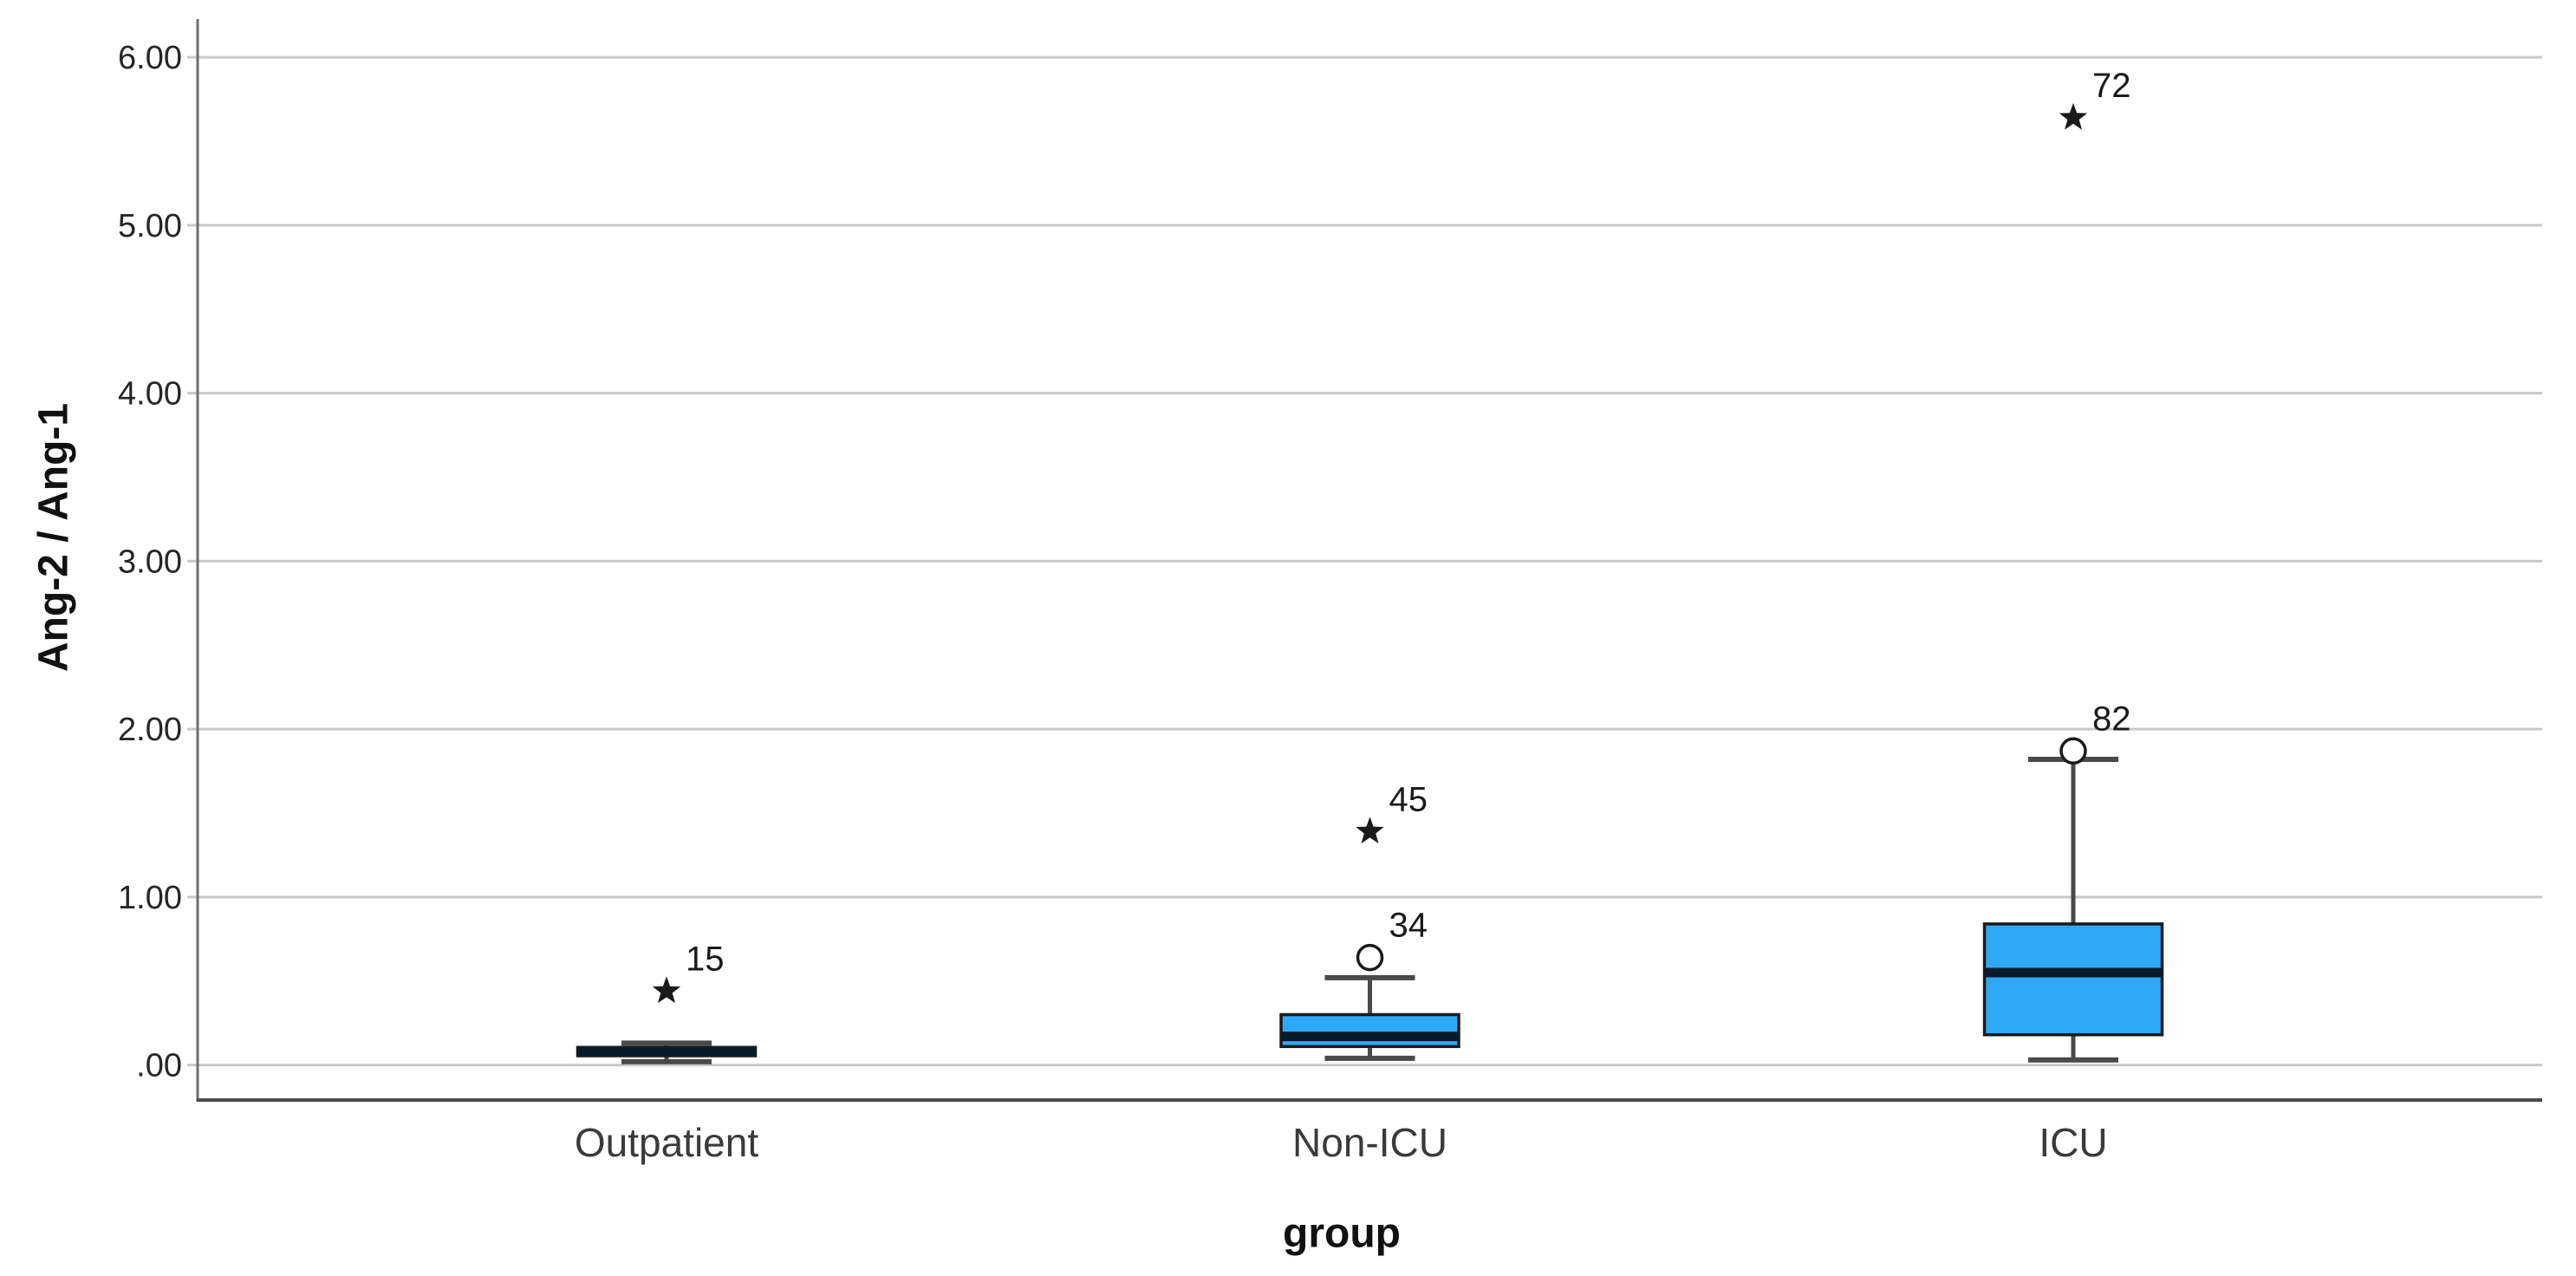  I want to click on outlier-star-non-icu, so click(1370, 830).